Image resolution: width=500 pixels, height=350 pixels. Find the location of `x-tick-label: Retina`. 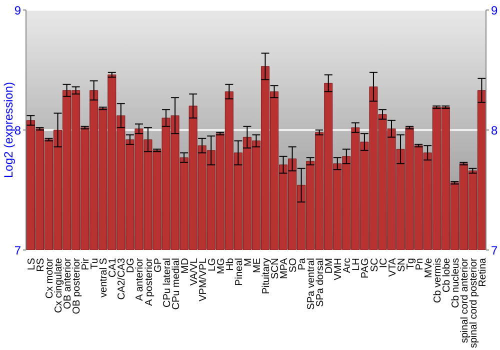

x-tick-label: Retina is located at coordinates (482, 272).